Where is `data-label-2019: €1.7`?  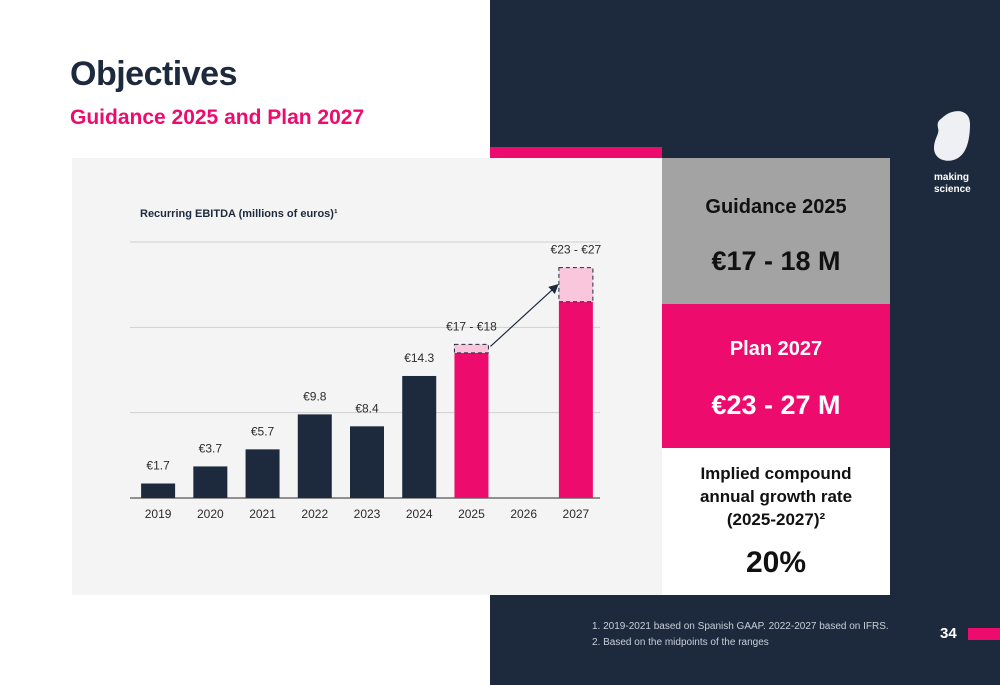
data-label-2019: €1.7 is located at coordinates (158, 465).